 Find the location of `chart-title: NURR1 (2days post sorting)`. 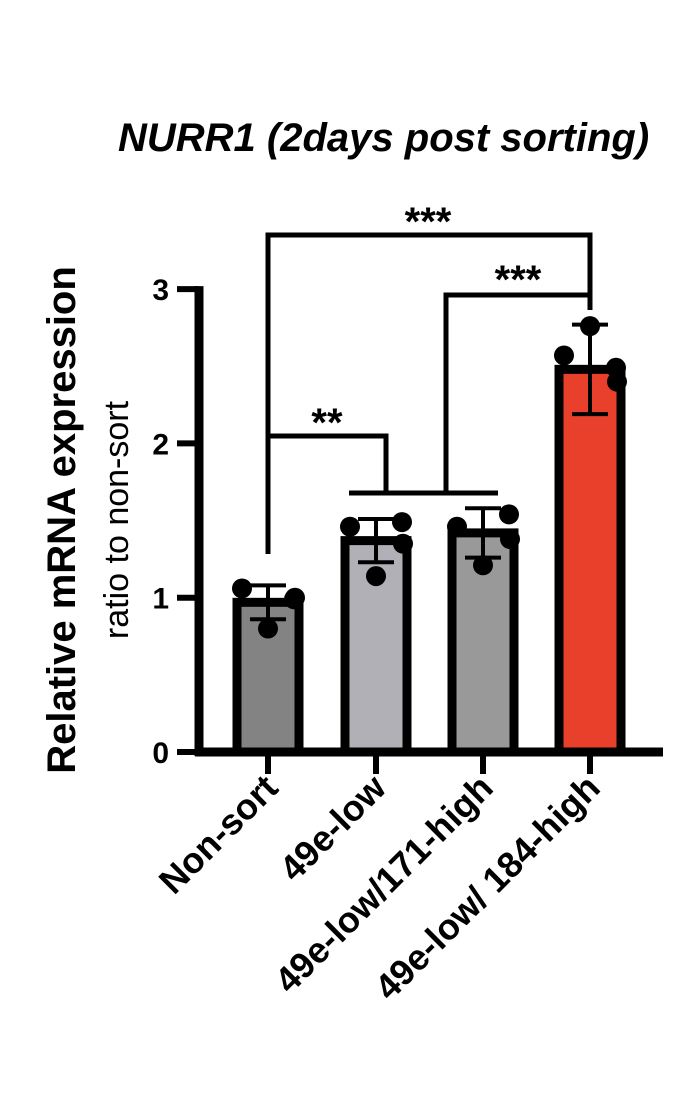

chart-title: NURR1 (2days post sorting) is located at coordinates (383, 138).